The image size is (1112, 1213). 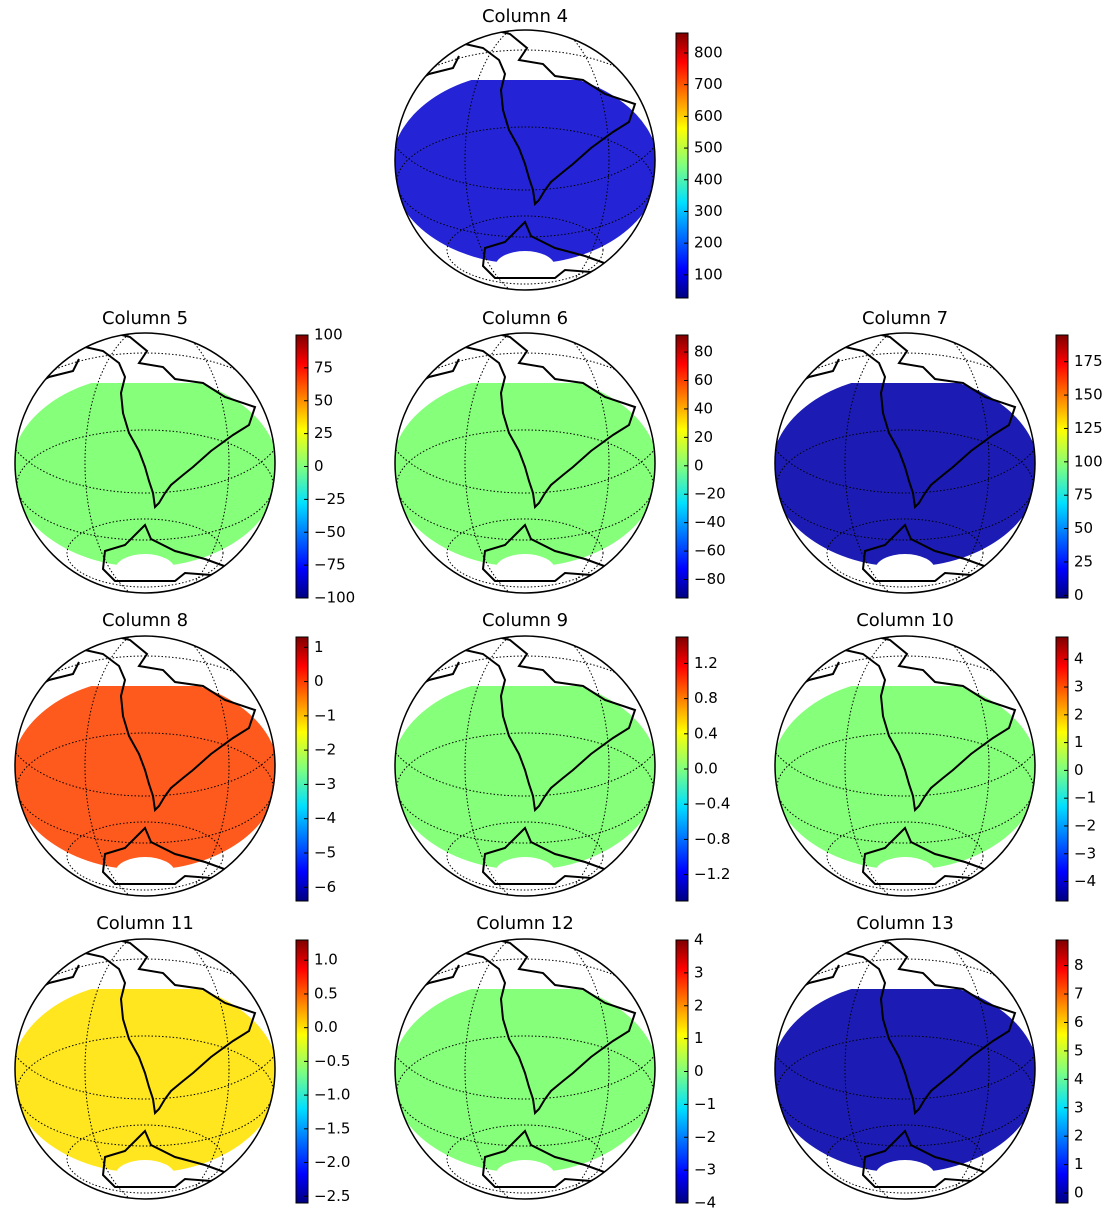 What do you see at coordinates (1079, 1022) in the screenshot?
I see `colorbar-tick-label: 6` at bounding box center [1079, 1022].